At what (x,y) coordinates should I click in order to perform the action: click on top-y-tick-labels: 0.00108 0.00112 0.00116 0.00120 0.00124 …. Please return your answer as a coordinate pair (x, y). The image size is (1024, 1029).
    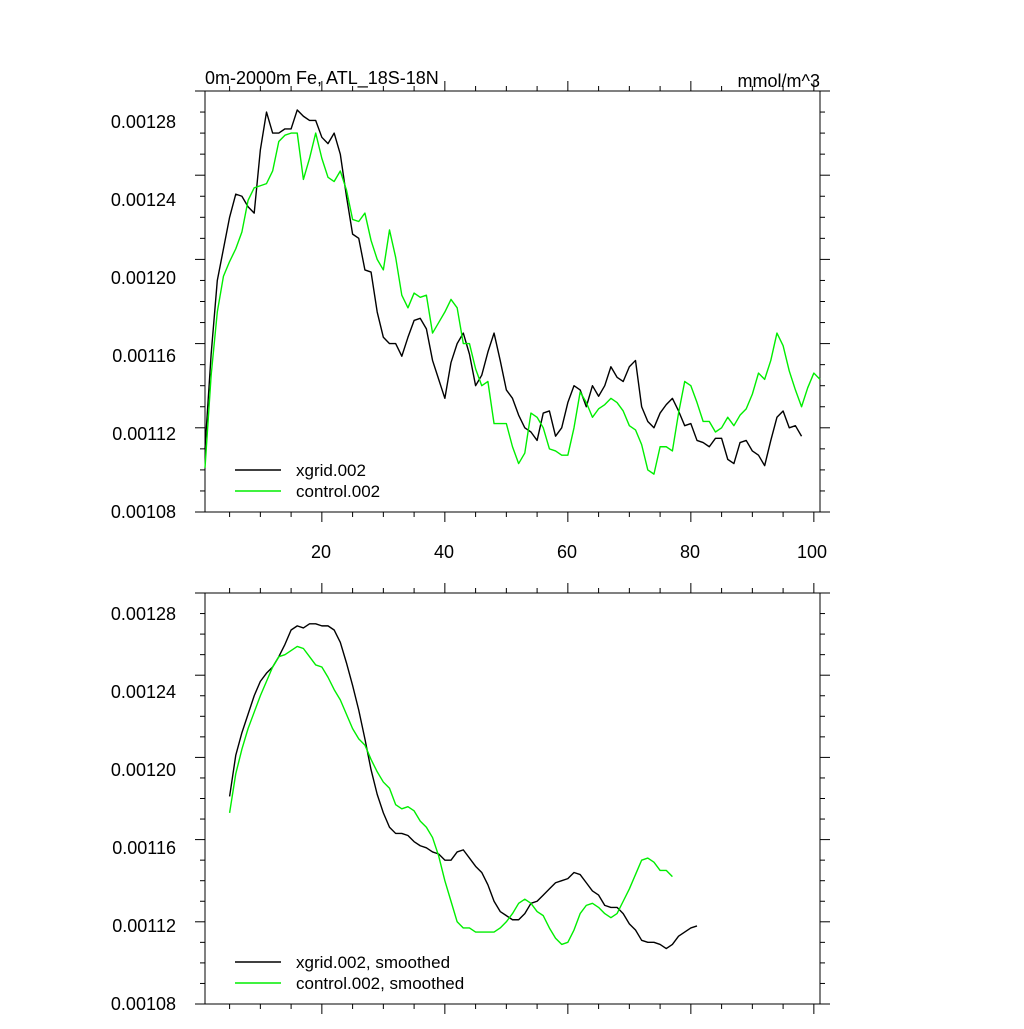
    Looking at the image, I should click on (143, 317).